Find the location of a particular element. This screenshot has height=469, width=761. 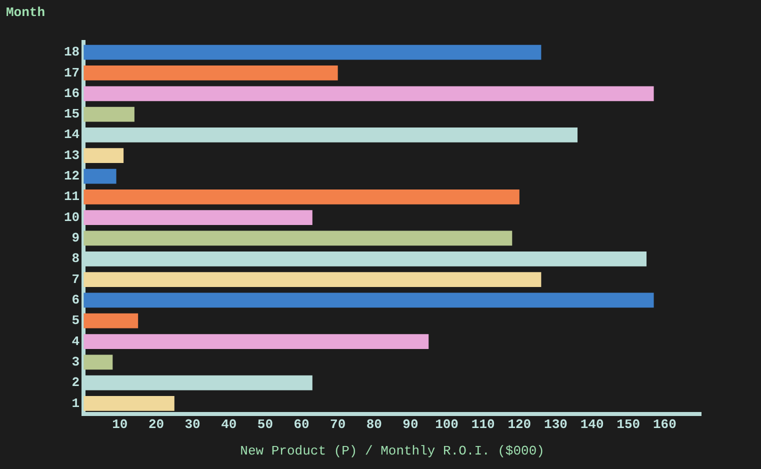

y-tick-label: 13 is located at coordinates (72, 155).